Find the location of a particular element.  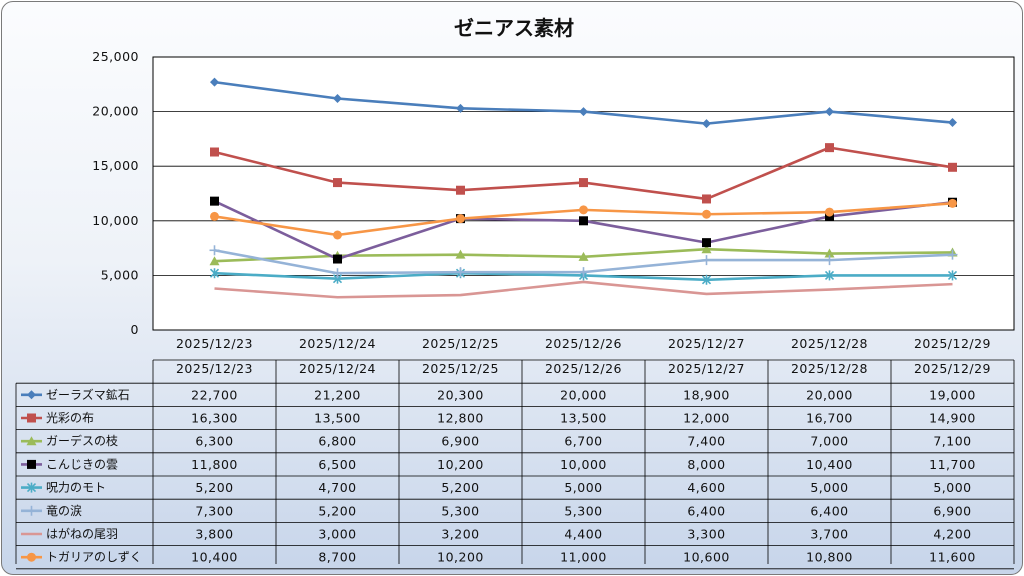

table-header-cell: 2025/12/29 is located at coordinates (952, 368).